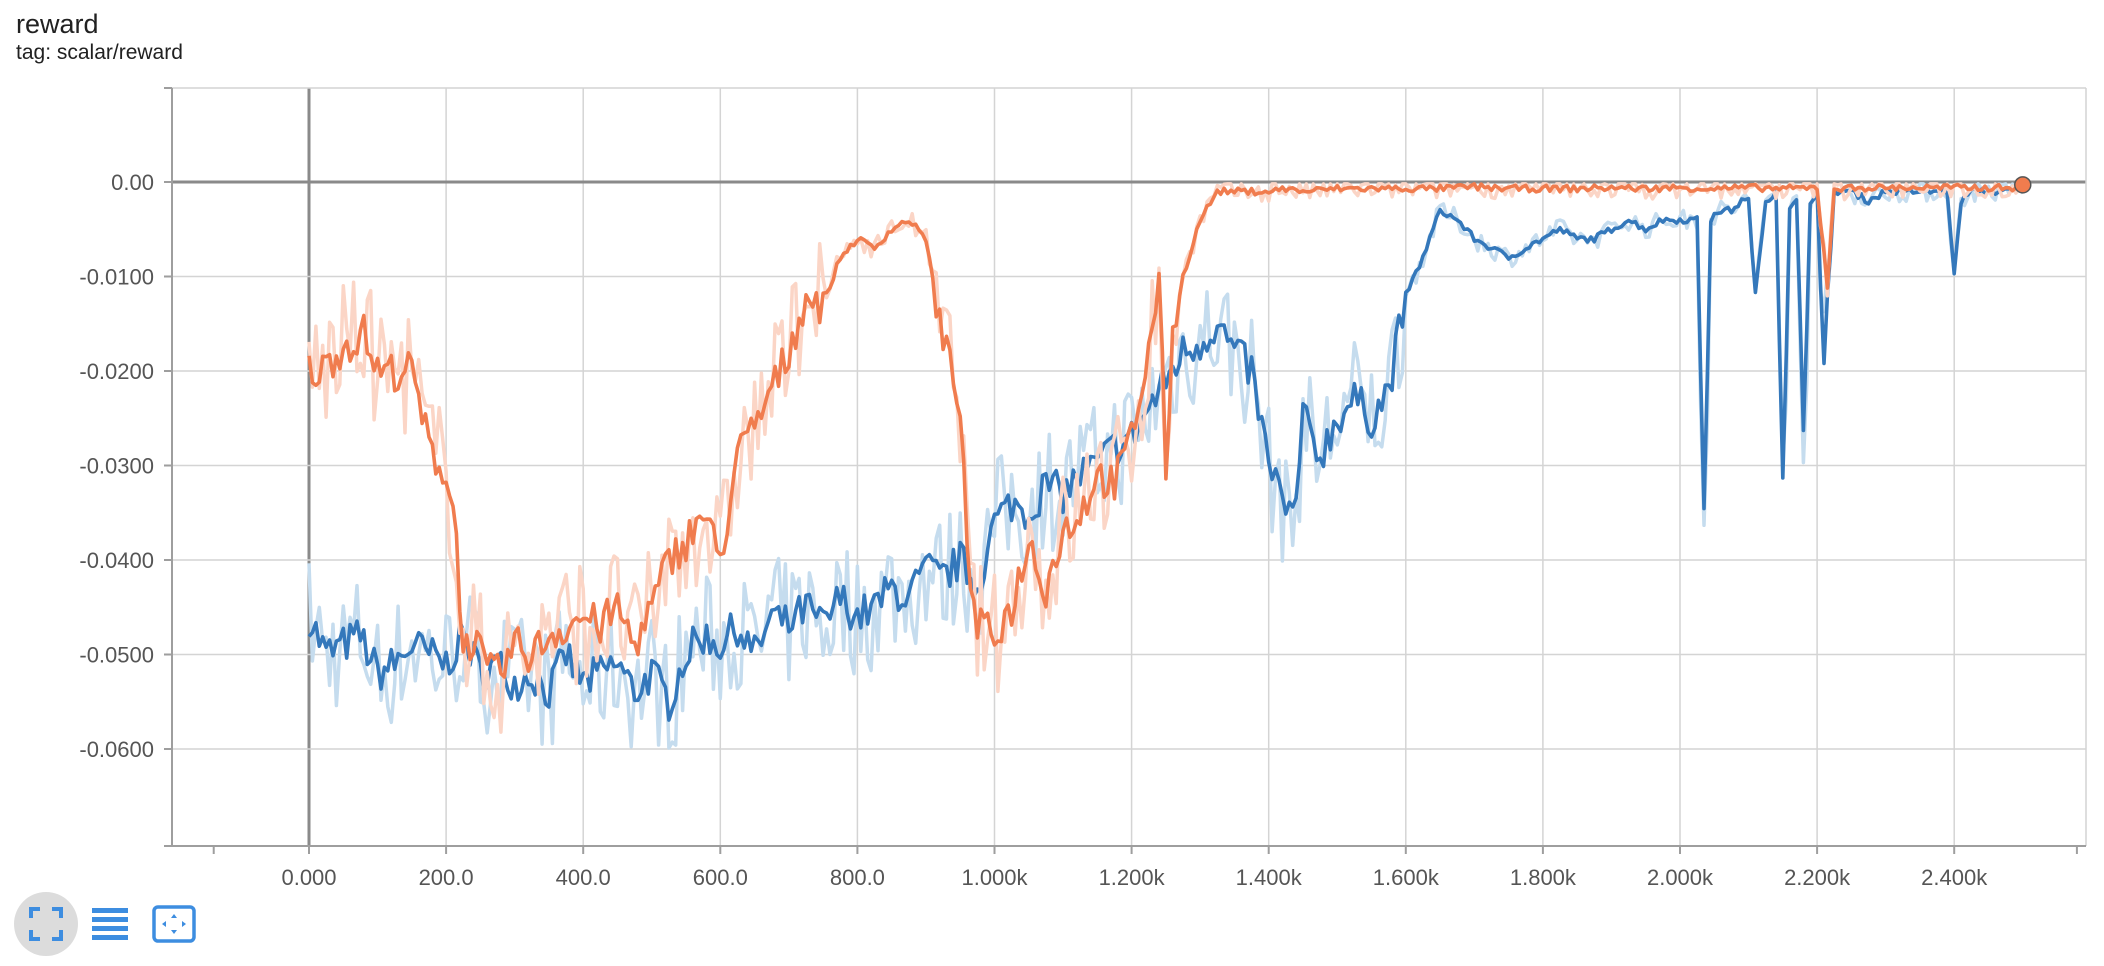 The width and height of the screenshot is (2104, 966). I want to click on fit-domain-icon, so click(174, 924).